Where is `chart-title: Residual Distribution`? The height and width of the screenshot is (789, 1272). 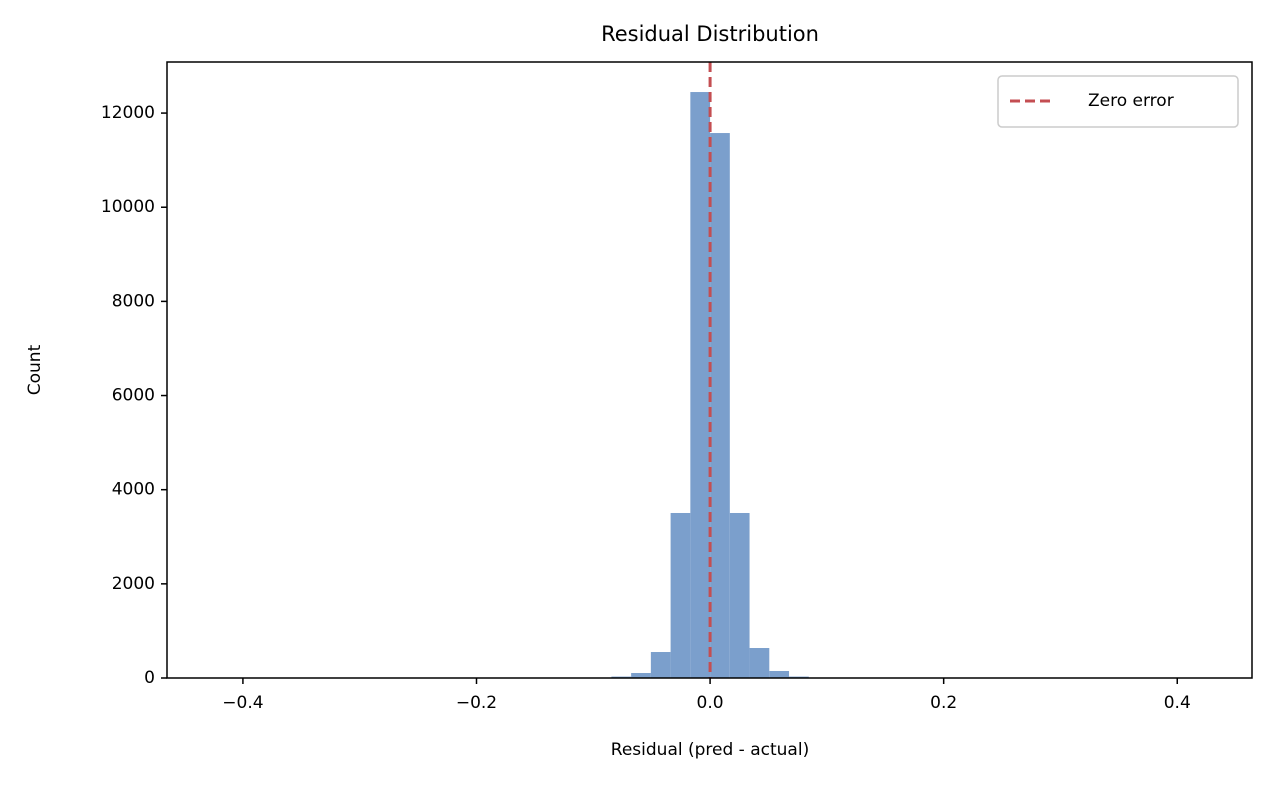
chart-title: Residual Distribution is located at coordinates (710, 34).